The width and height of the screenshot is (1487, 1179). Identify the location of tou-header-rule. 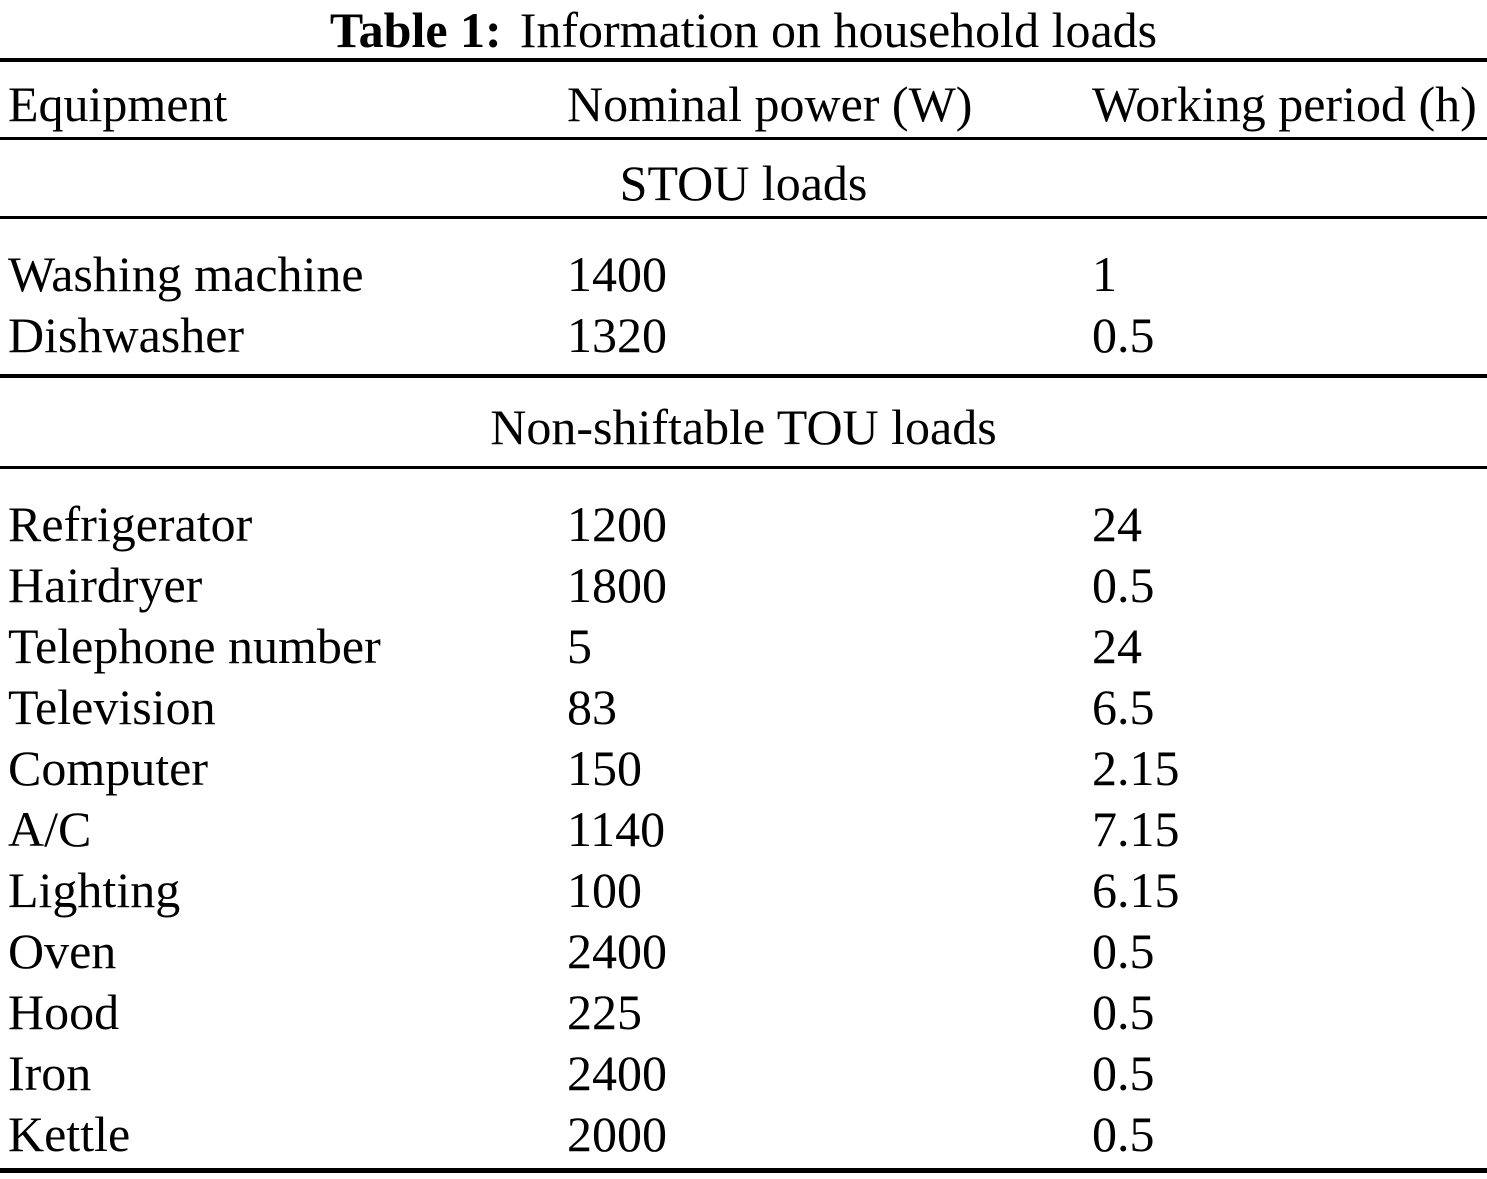
(743, 467).